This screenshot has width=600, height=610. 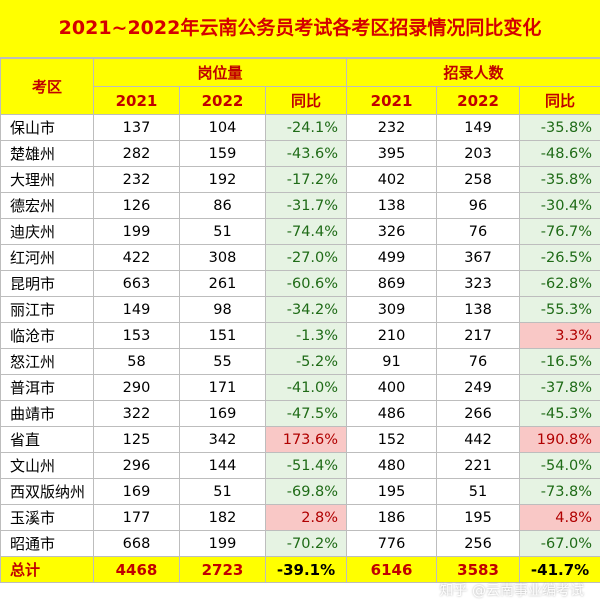 What do you see at coordinates (47, 153) in the screenshot?
I see `cell-region: 楚雄州` at bounding box center [47, 153].